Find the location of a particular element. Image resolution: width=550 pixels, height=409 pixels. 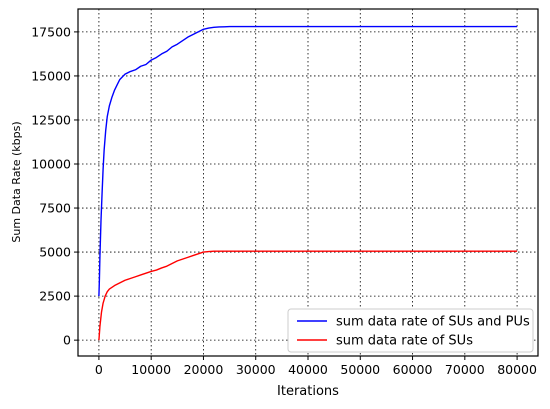

legend-label-2: sum data rate of SUs is located at coordinates (404, 341).